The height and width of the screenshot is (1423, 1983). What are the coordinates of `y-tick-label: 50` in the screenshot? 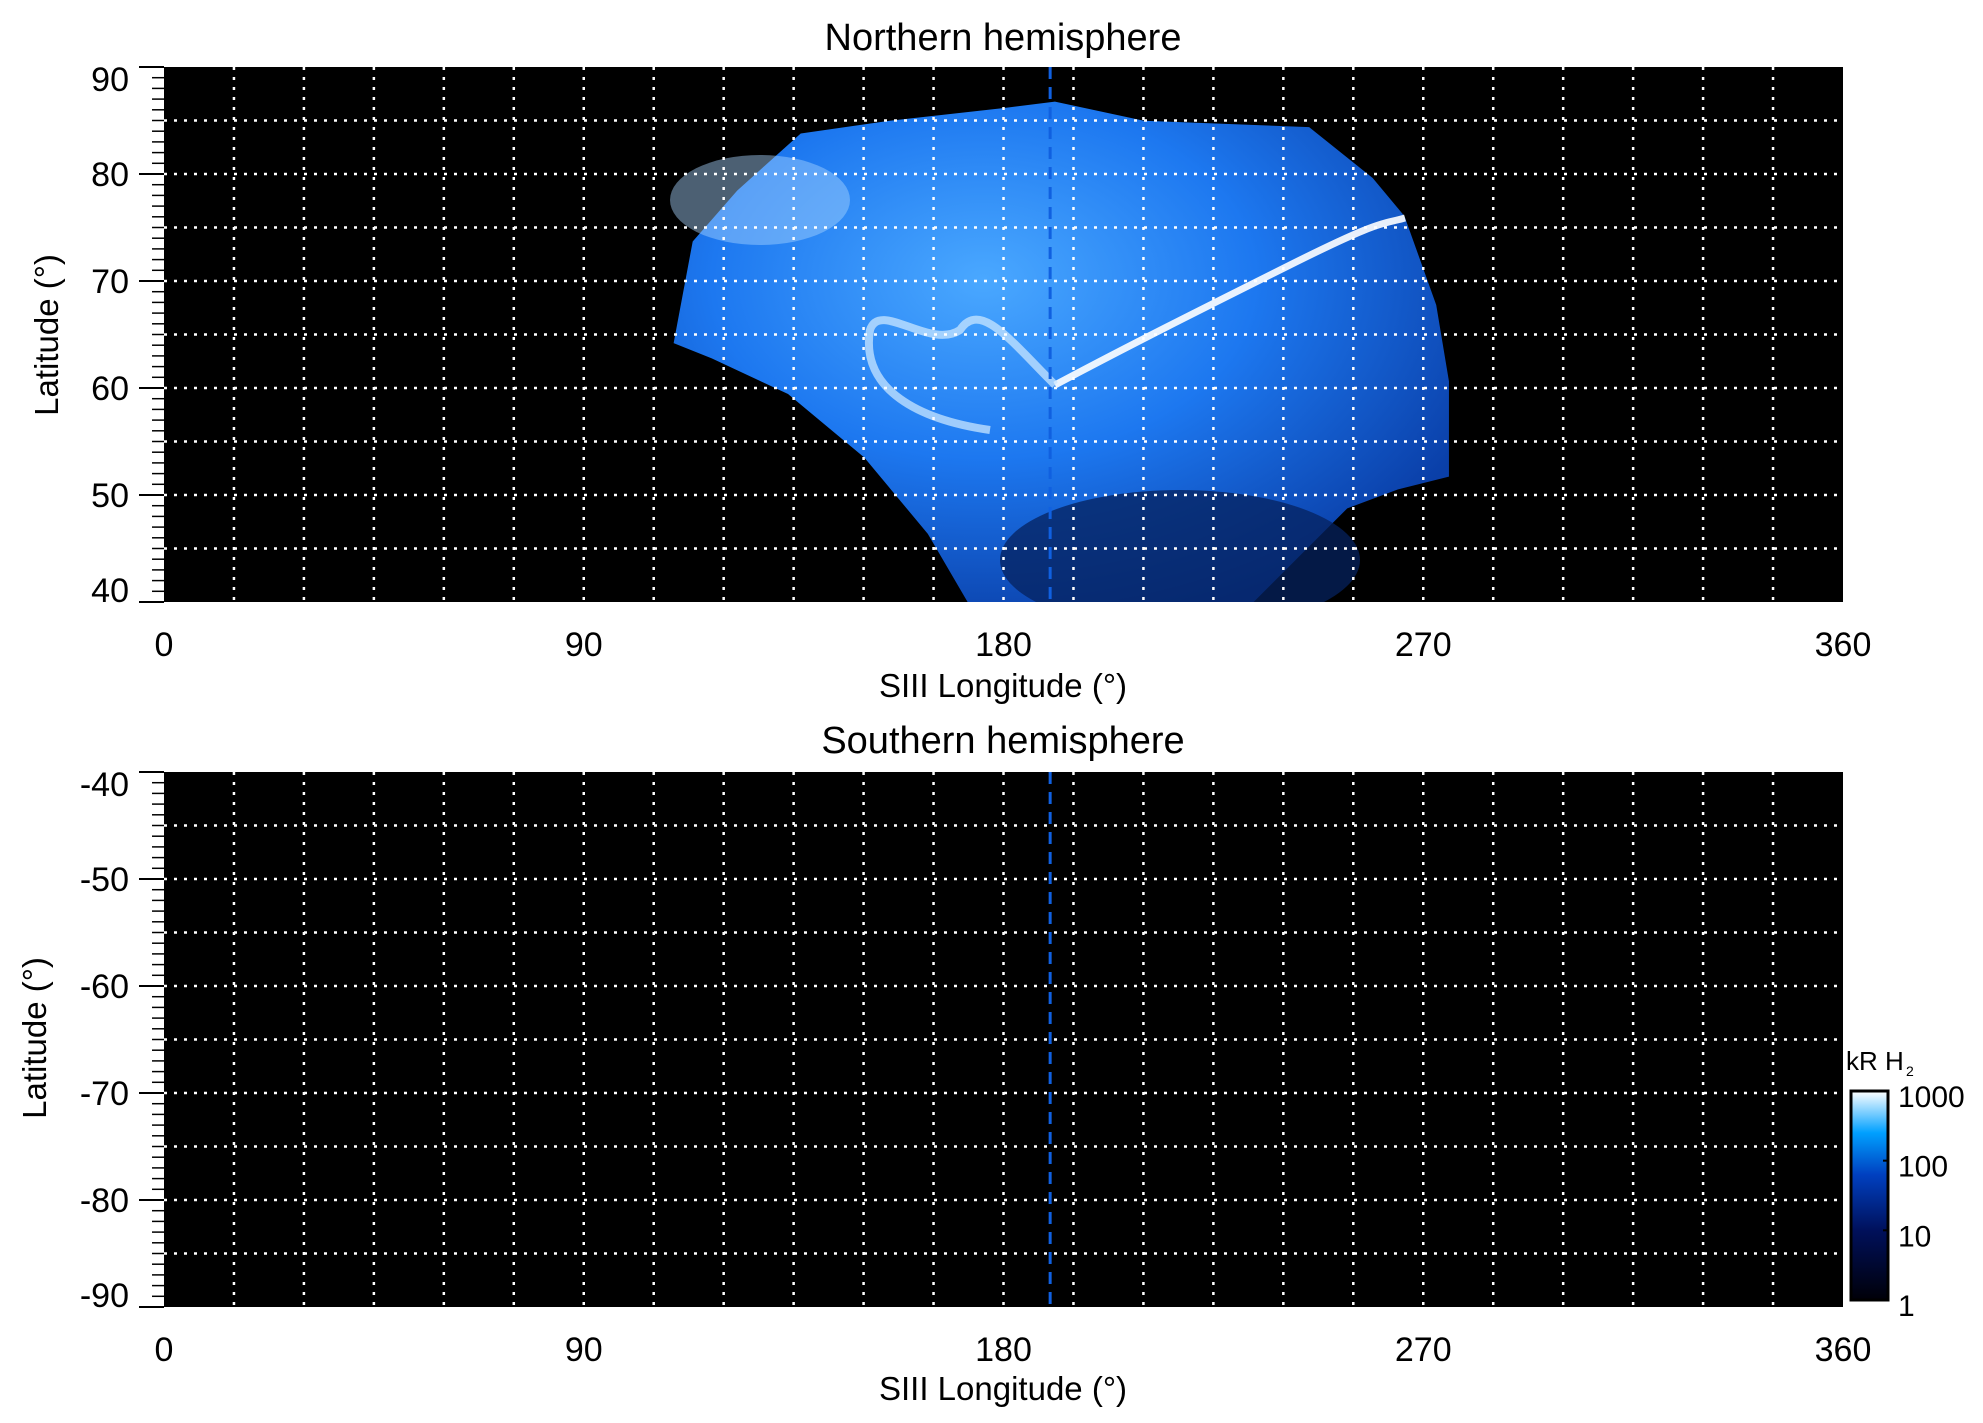 It's located at (110, 496).